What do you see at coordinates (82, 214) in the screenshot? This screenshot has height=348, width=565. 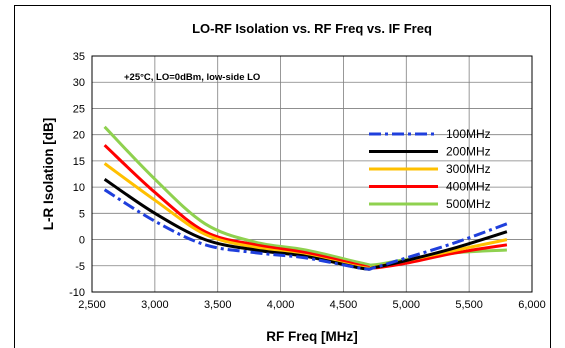 I see `y-tick-label: 5` at bounding box center [82, 214].